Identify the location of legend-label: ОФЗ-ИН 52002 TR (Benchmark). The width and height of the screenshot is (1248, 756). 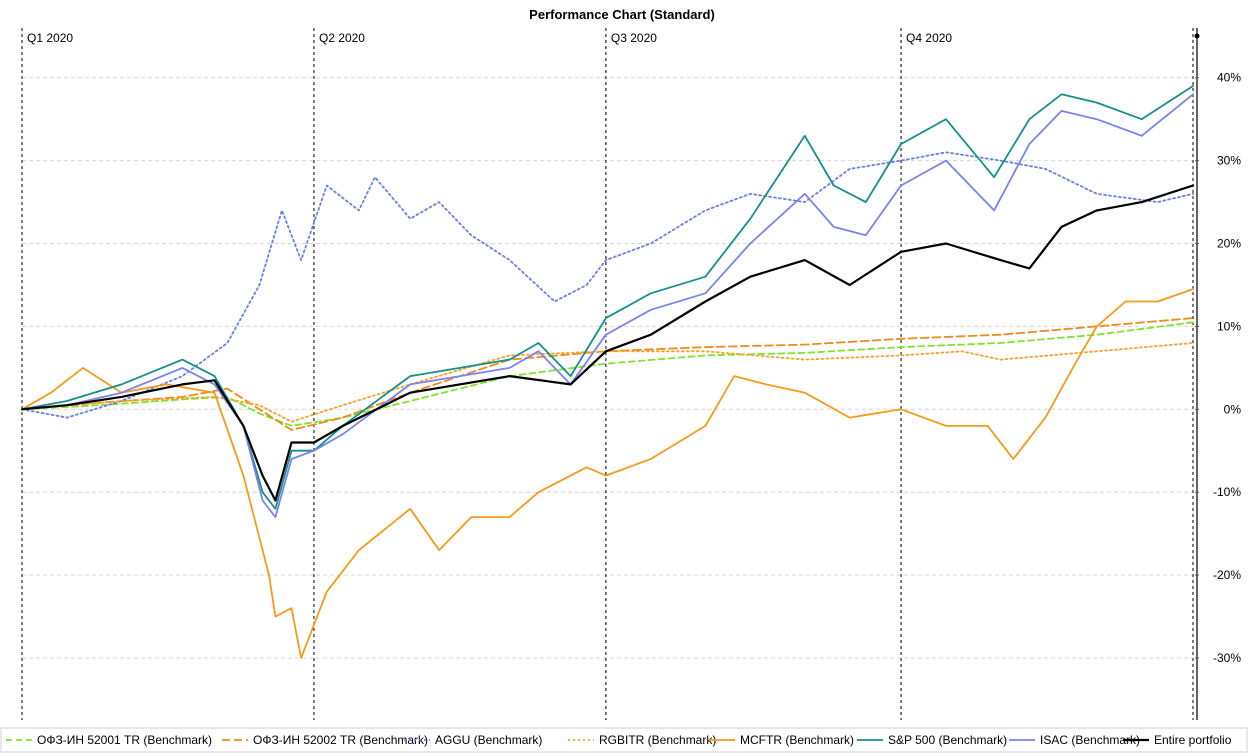
(340, 740).